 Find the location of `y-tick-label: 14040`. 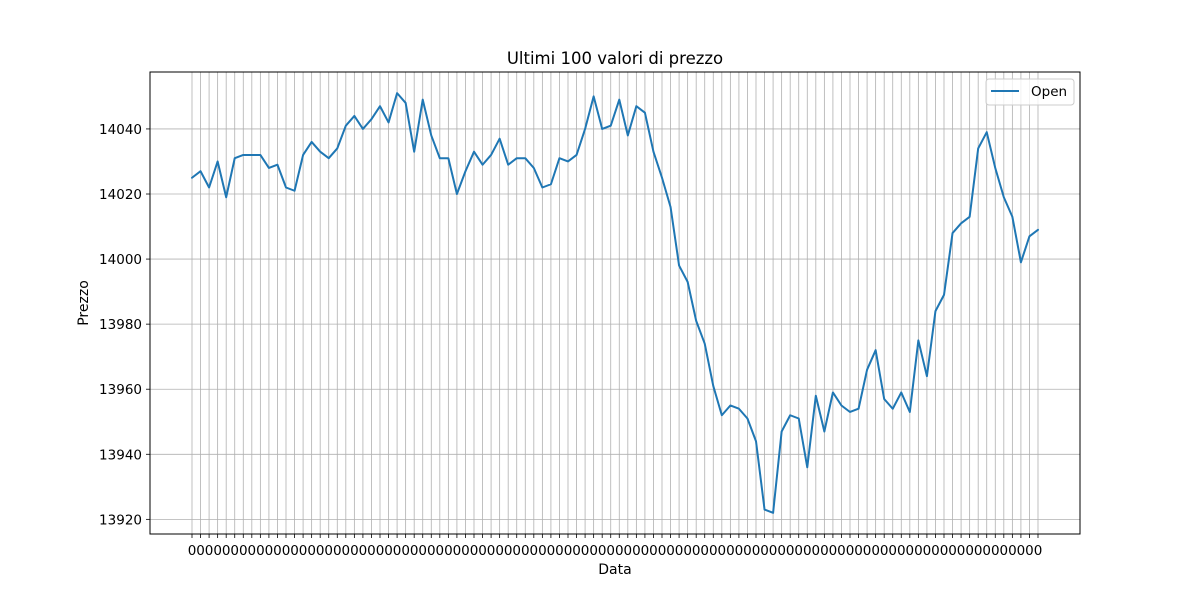

y-tick-label: 14040 is located at coordinates (120, 130).